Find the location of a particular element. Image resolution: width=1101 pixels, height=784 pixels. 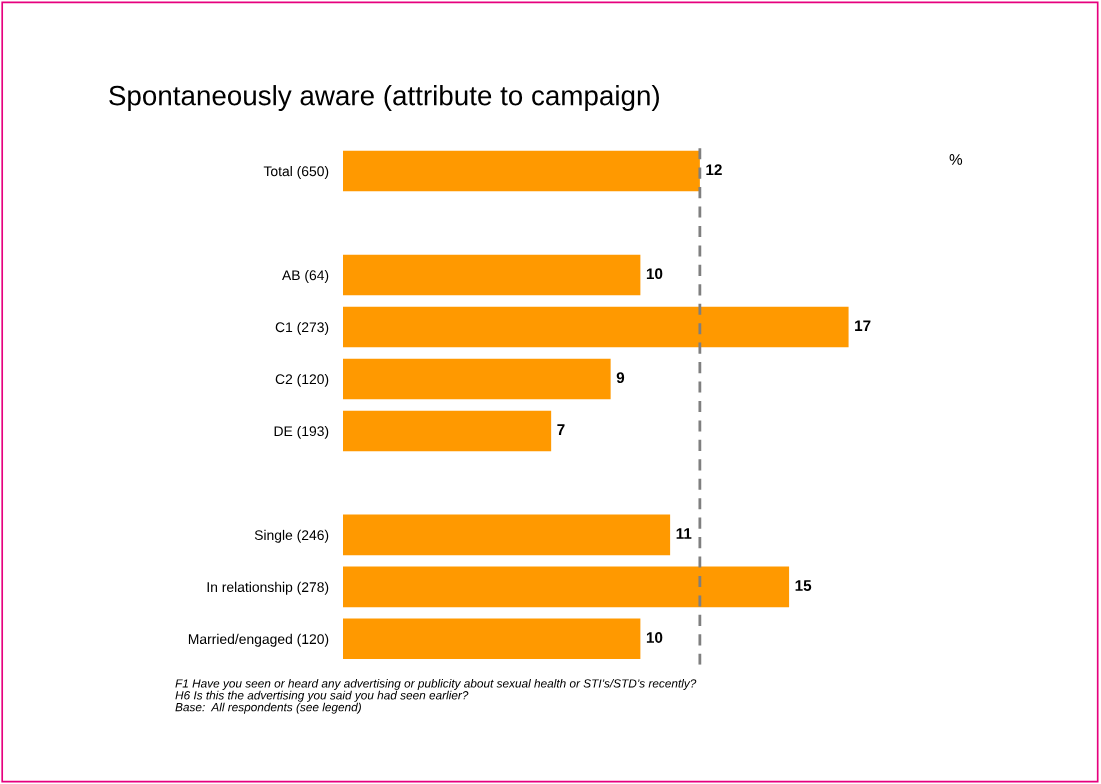

data-label: 17 is located at coordinates (863, 325).